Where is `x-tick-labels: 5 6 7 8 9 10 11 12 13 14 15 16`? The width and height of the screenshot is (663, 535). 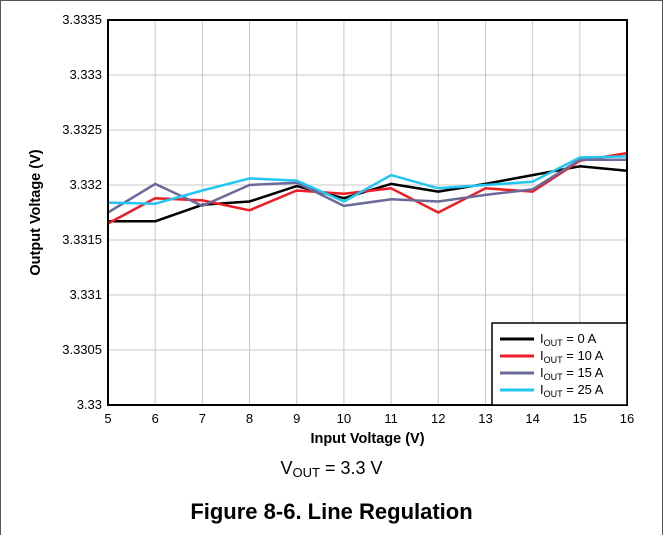
x-tick-labels: 5 6 7 8 9 10 11 12 13 14 15 16 is located at coordinates (369, 418).